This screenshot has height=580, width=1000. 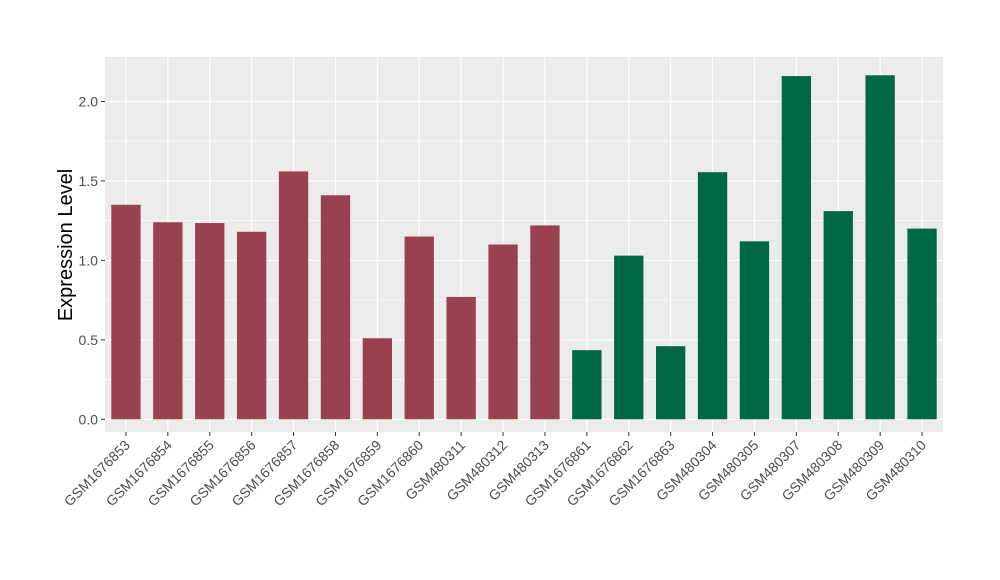 What do you see at coordinates (251, 325) in the screenshot?
I see `bar-GSM1676856` at bounding box center [251, 325].